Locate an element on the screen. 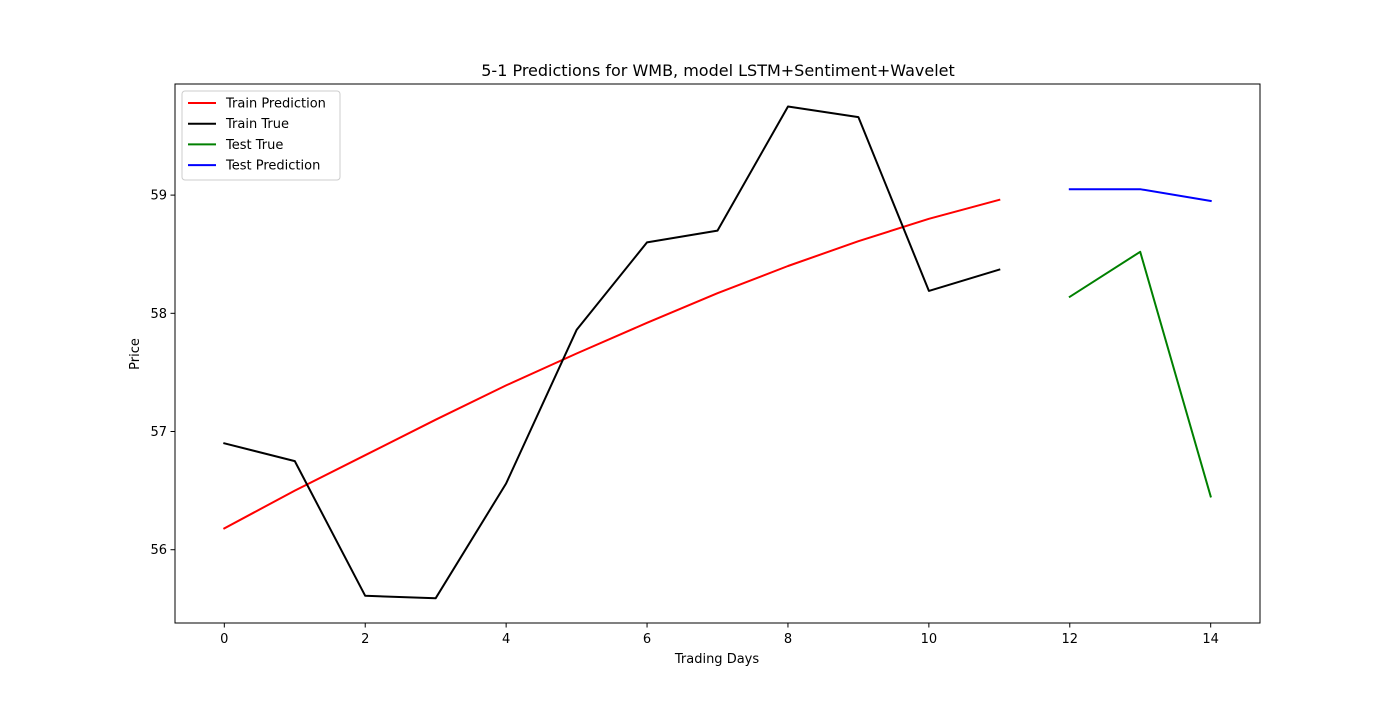 The image size is (1400, 704). x-axis: 0 2 4 6 8 10 12 14 is located at coordinates (719, 635).